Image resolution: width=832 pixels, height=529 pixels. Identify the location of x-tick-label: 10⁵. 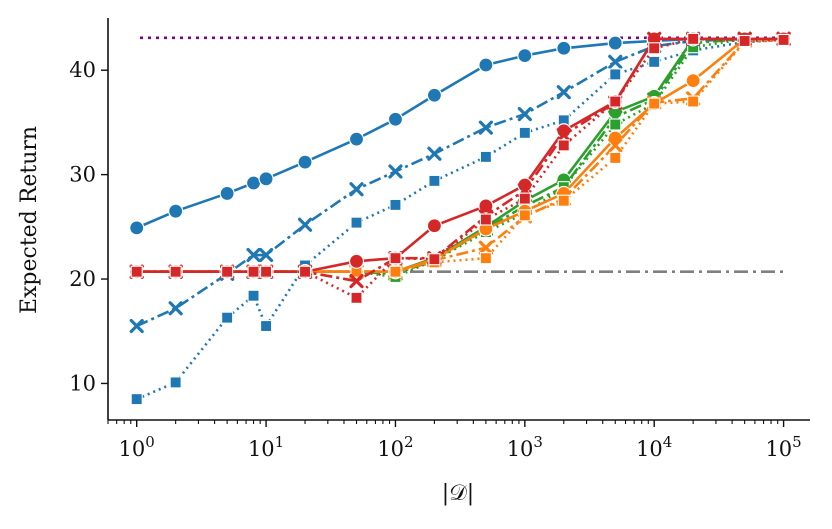
(783, 447).